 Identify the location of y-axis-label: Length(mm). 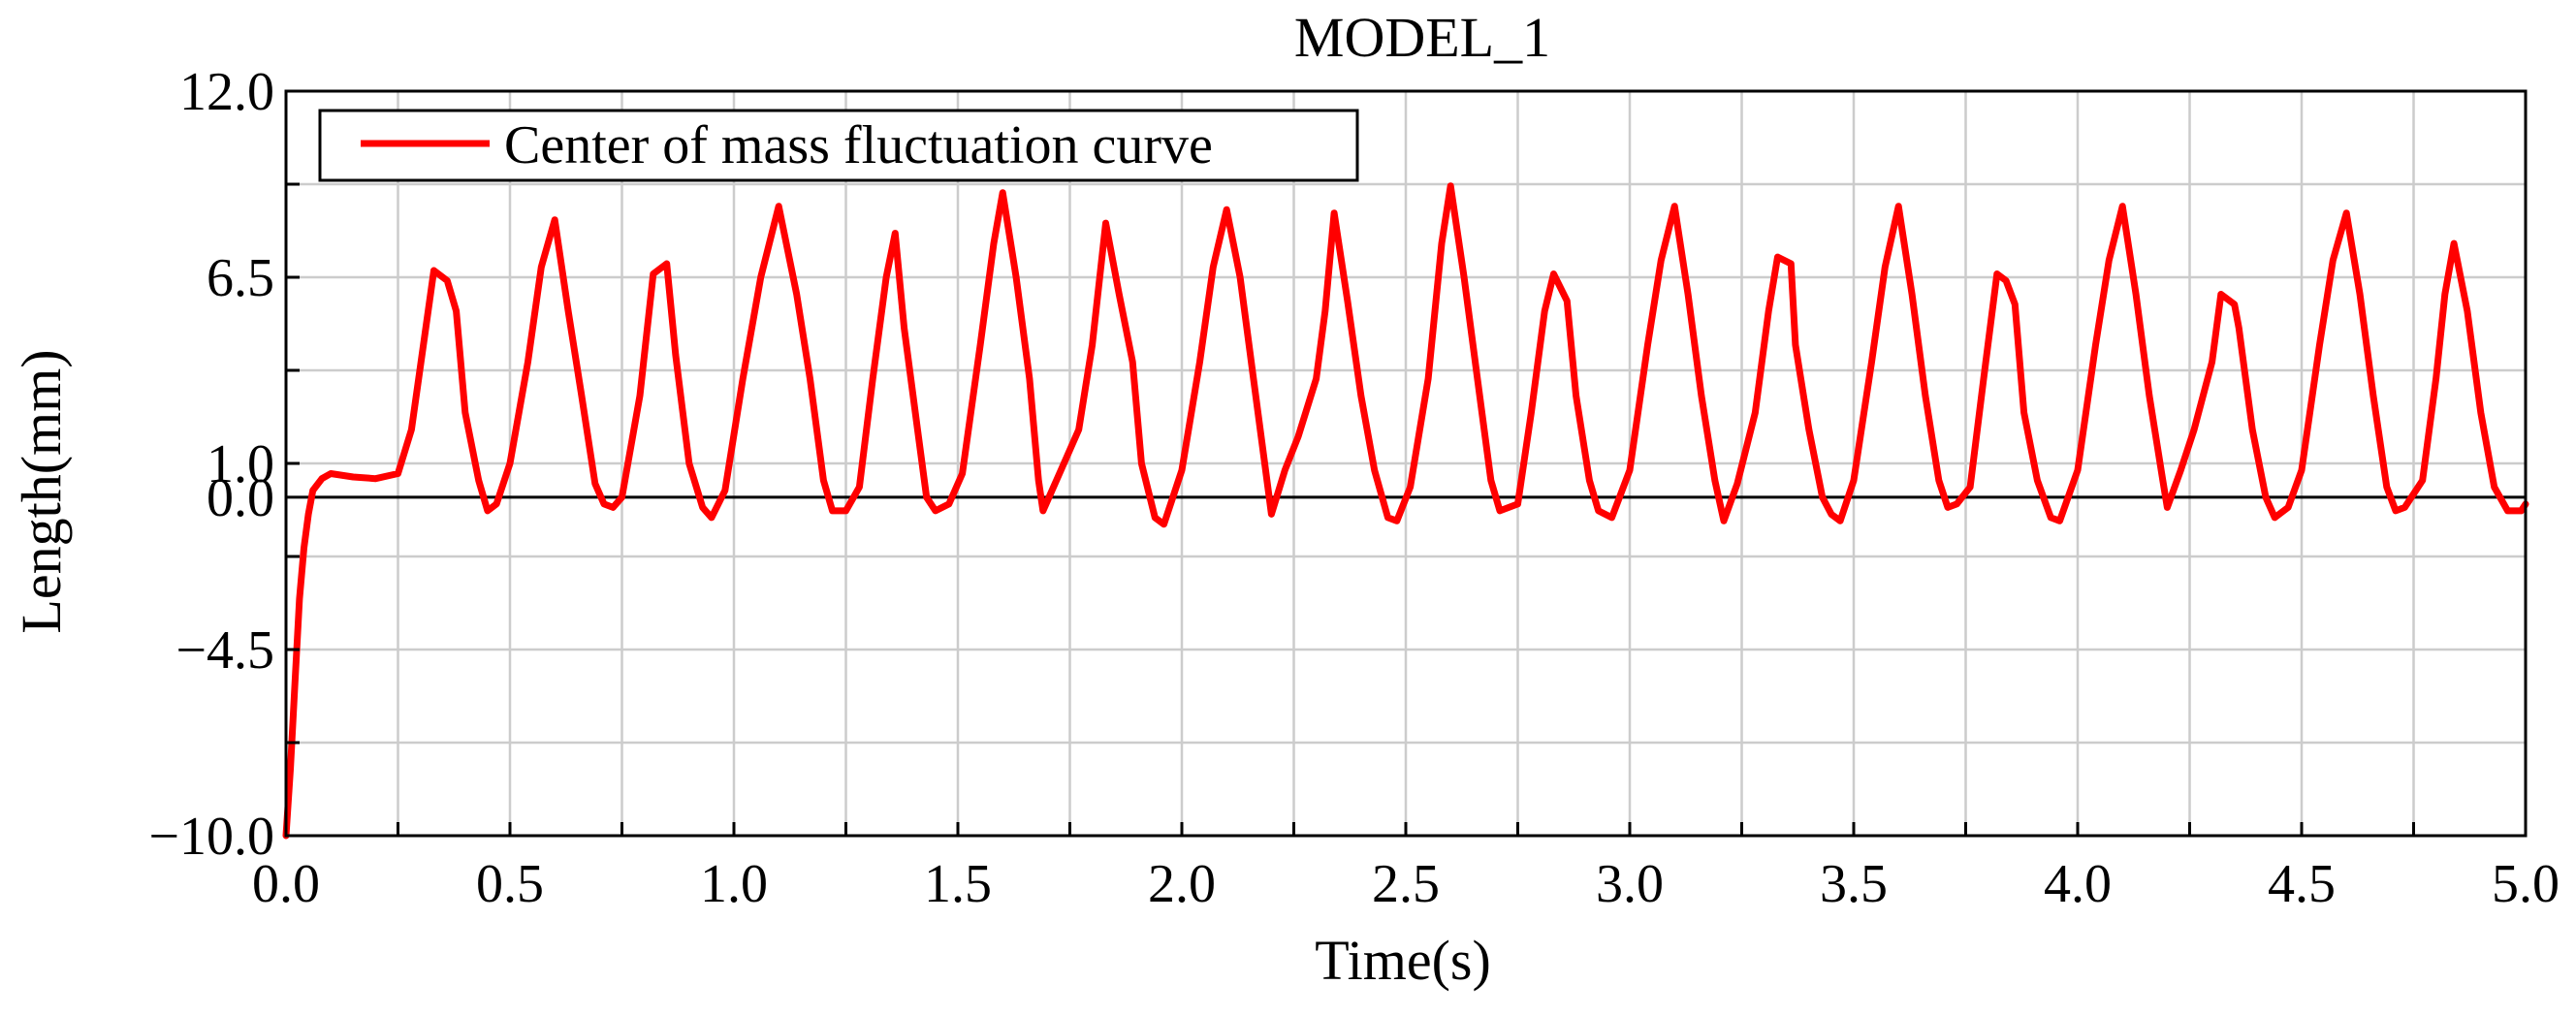
(41, 491).